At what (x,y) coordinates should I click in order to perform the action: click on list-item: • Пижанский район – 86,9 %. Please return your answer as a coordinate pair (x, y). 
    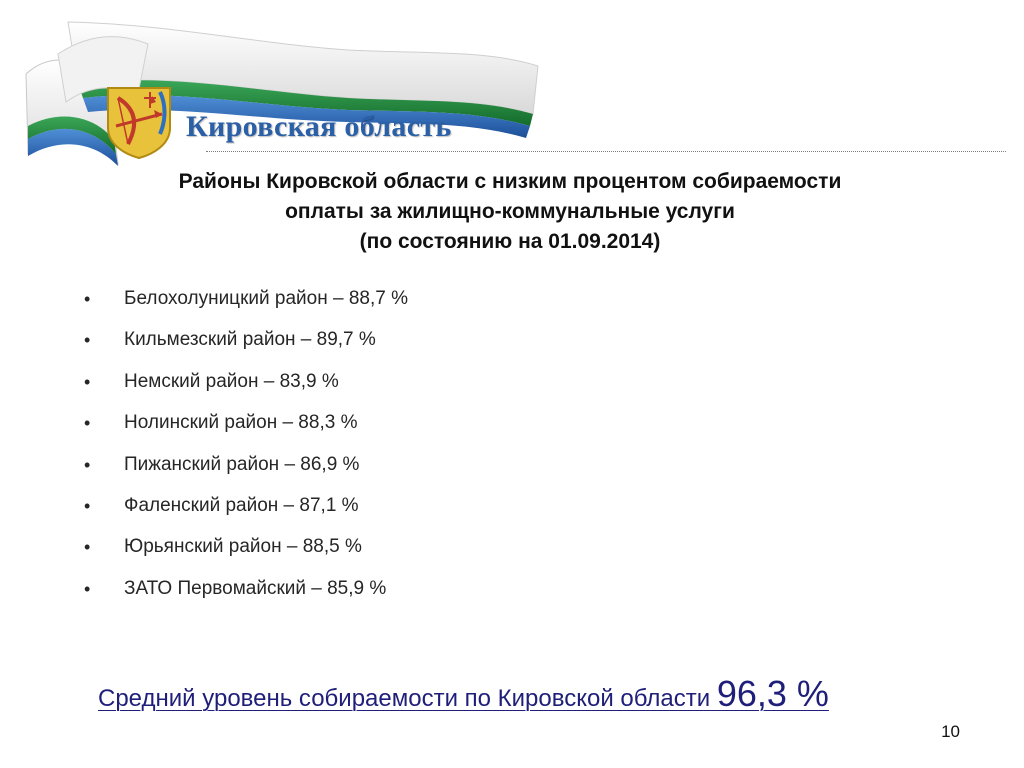
    Looking at the image, I should click on (244, 470).